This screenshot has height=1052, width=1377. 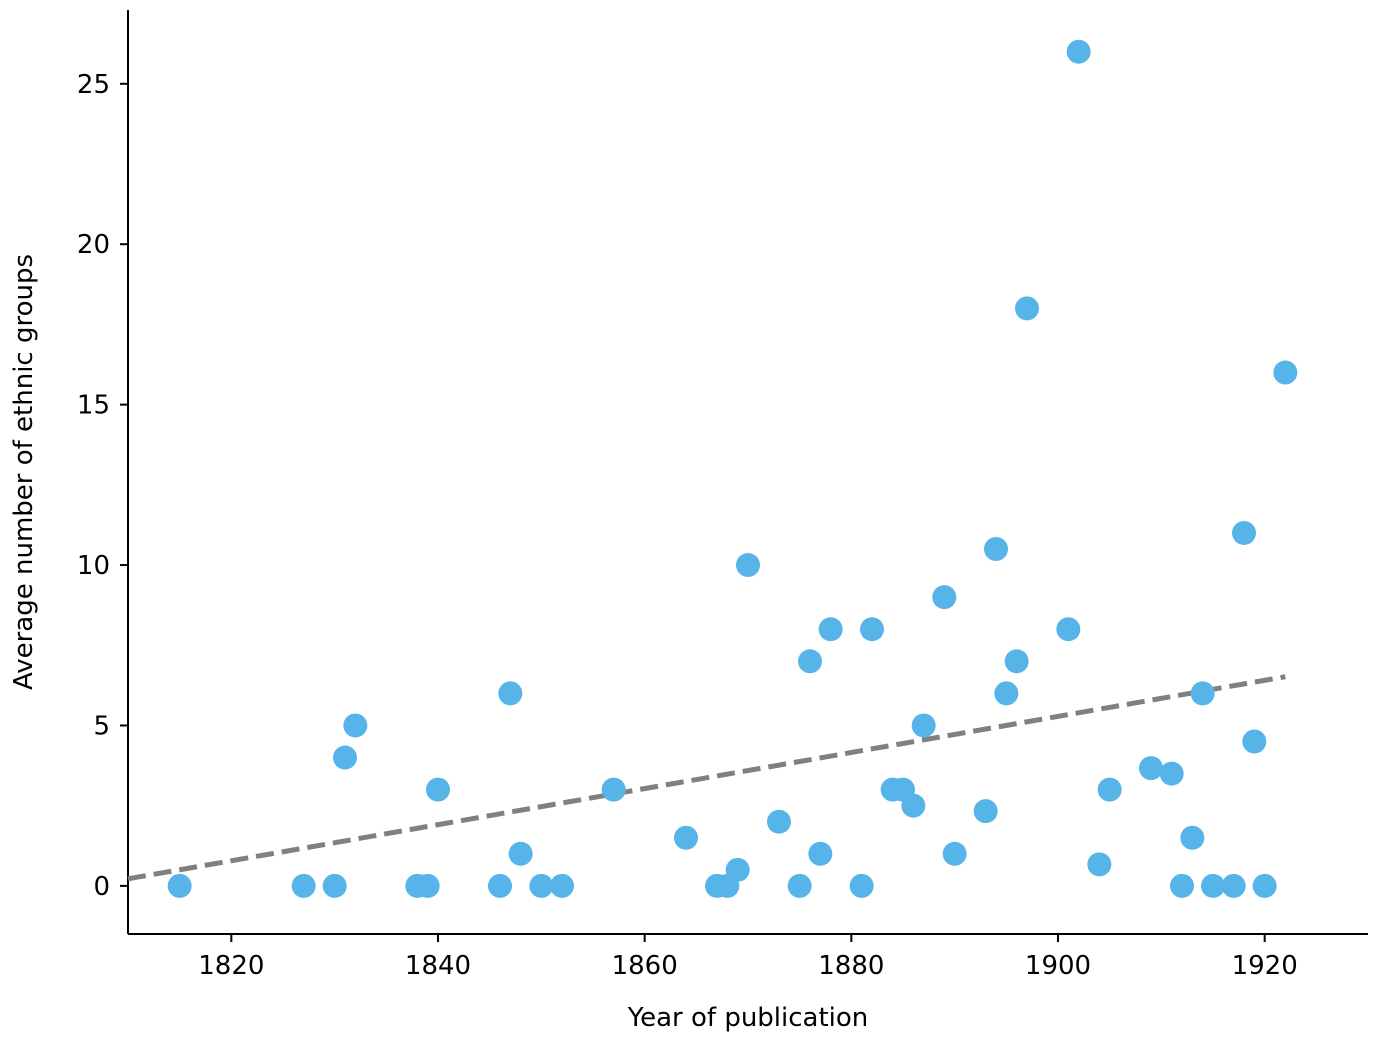 I want to click on x-tick-label: 1900, so click(x=1058, y=966).